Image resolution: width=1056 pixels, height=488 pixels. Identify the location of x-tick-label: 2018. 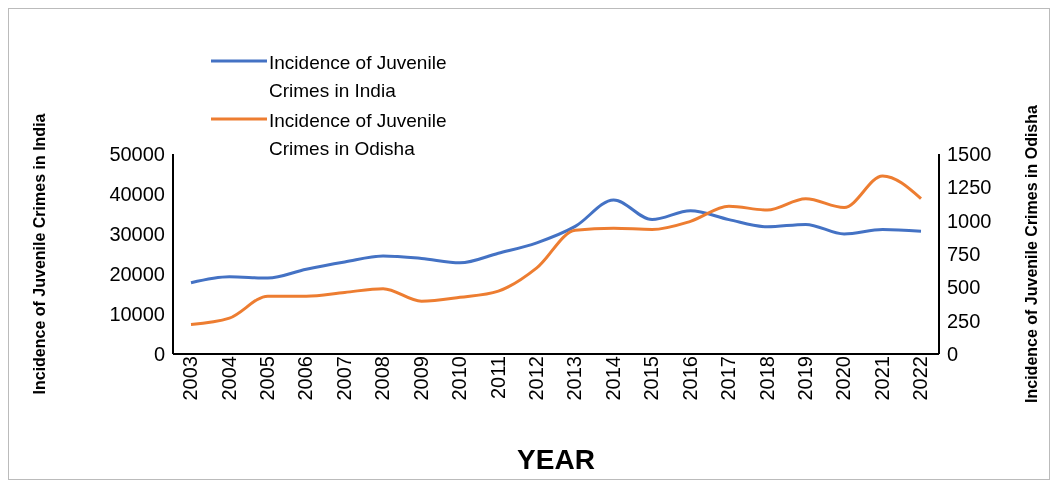
(766, 378).